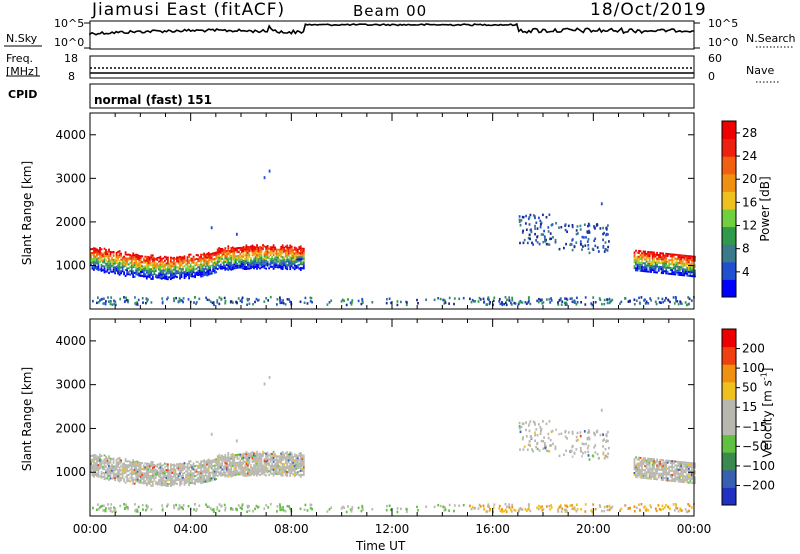 The width and height of the screenshot is (800, 554). What do you see at coordinates (27, 419) in the screenshot?
I see `velocity-ylabel: Slant Range [km]` at bounding box center [27, 419].